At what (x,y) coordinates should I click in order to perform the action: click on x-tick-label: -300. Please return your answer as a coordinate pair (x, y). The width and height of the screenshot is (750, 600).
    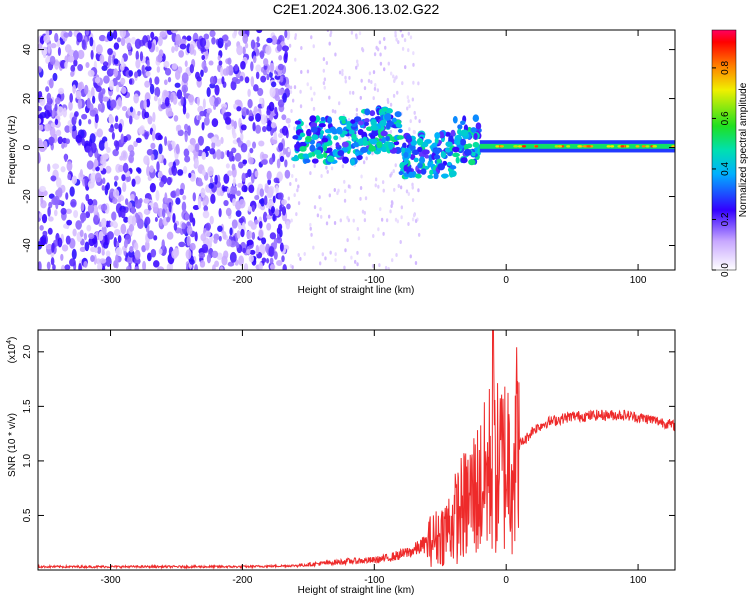
    Looking at the image, I should click on (111, 280).